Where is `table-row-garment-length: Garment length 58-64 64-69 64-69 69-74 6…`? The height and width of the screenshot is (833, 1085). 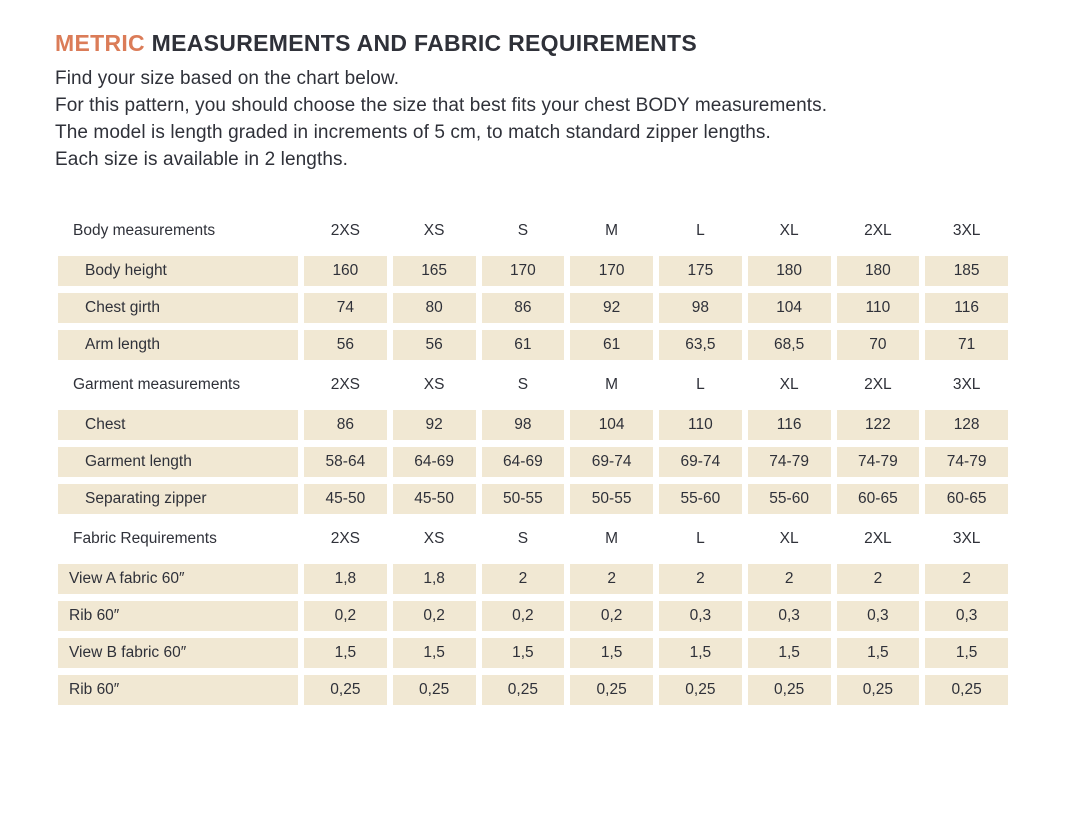 table-row-garment-length: Garment length 58-64 64-69 64-69 69-74 6… is located at coordinates (533, 462).